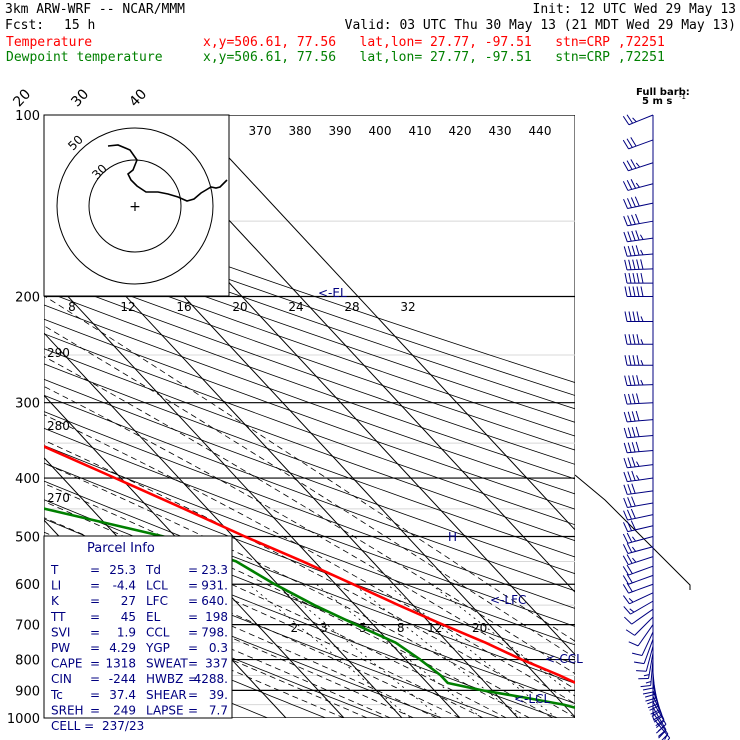 The height and width of the screenshot is (740, 740). I want to click on level-annotation: <-CCL, so click(564, 659).